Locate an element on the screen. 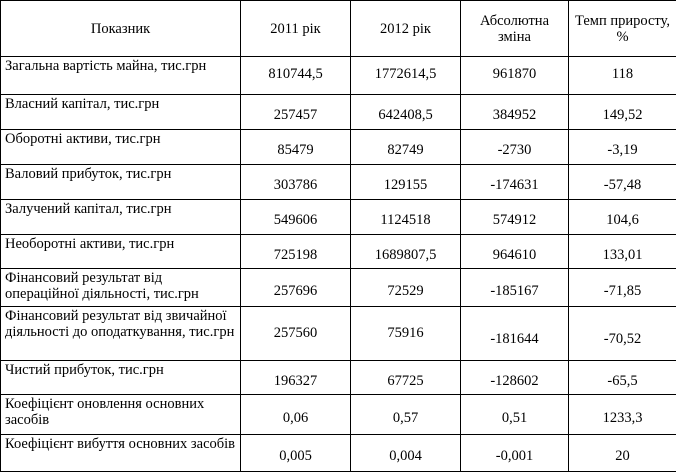 This screenshot has width=676, height=473. value-growth-rate: 104,6 is located at coordinates (622, 217).